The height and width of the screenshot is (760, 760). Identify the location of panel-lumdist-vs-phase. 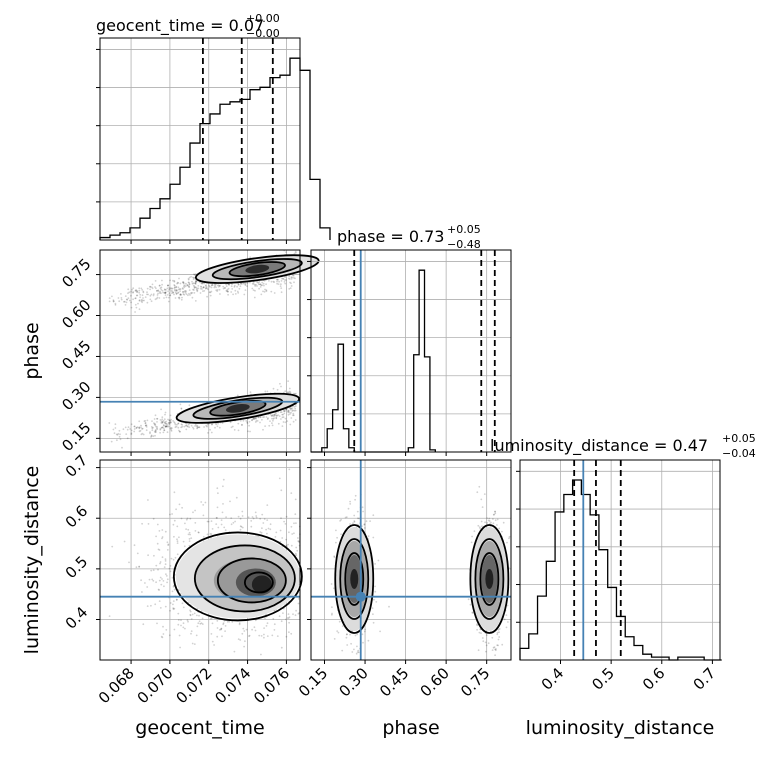
(409, 561).